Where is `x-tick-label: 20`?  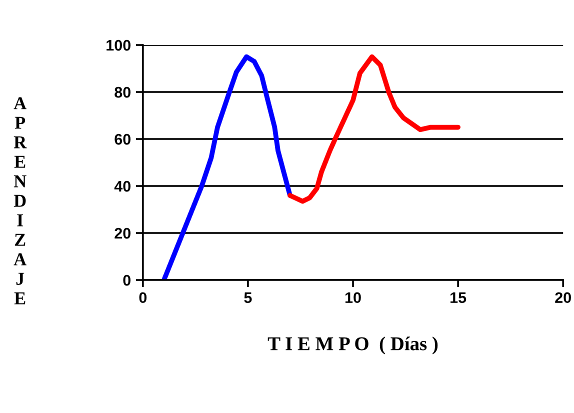
x-tick-label: 20 is located at coordinates (563, 298).